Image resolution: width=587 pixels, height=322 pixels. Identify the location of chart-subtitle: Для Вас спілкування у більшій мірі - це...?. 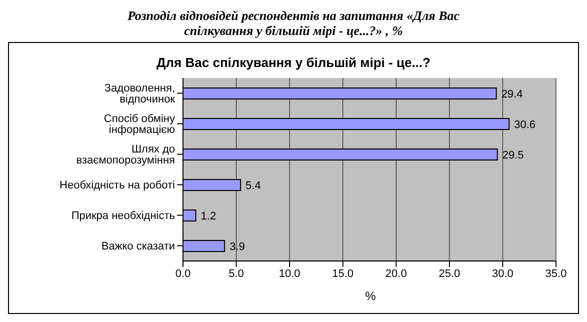
(294, 62).